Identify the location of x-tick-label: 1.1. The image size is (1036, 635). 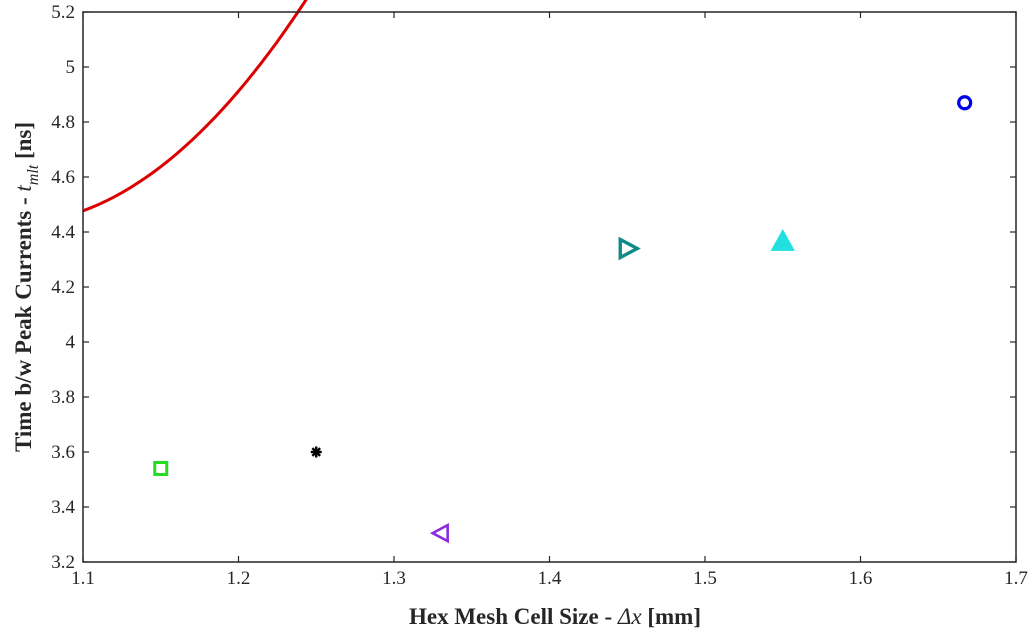
(83, 578).